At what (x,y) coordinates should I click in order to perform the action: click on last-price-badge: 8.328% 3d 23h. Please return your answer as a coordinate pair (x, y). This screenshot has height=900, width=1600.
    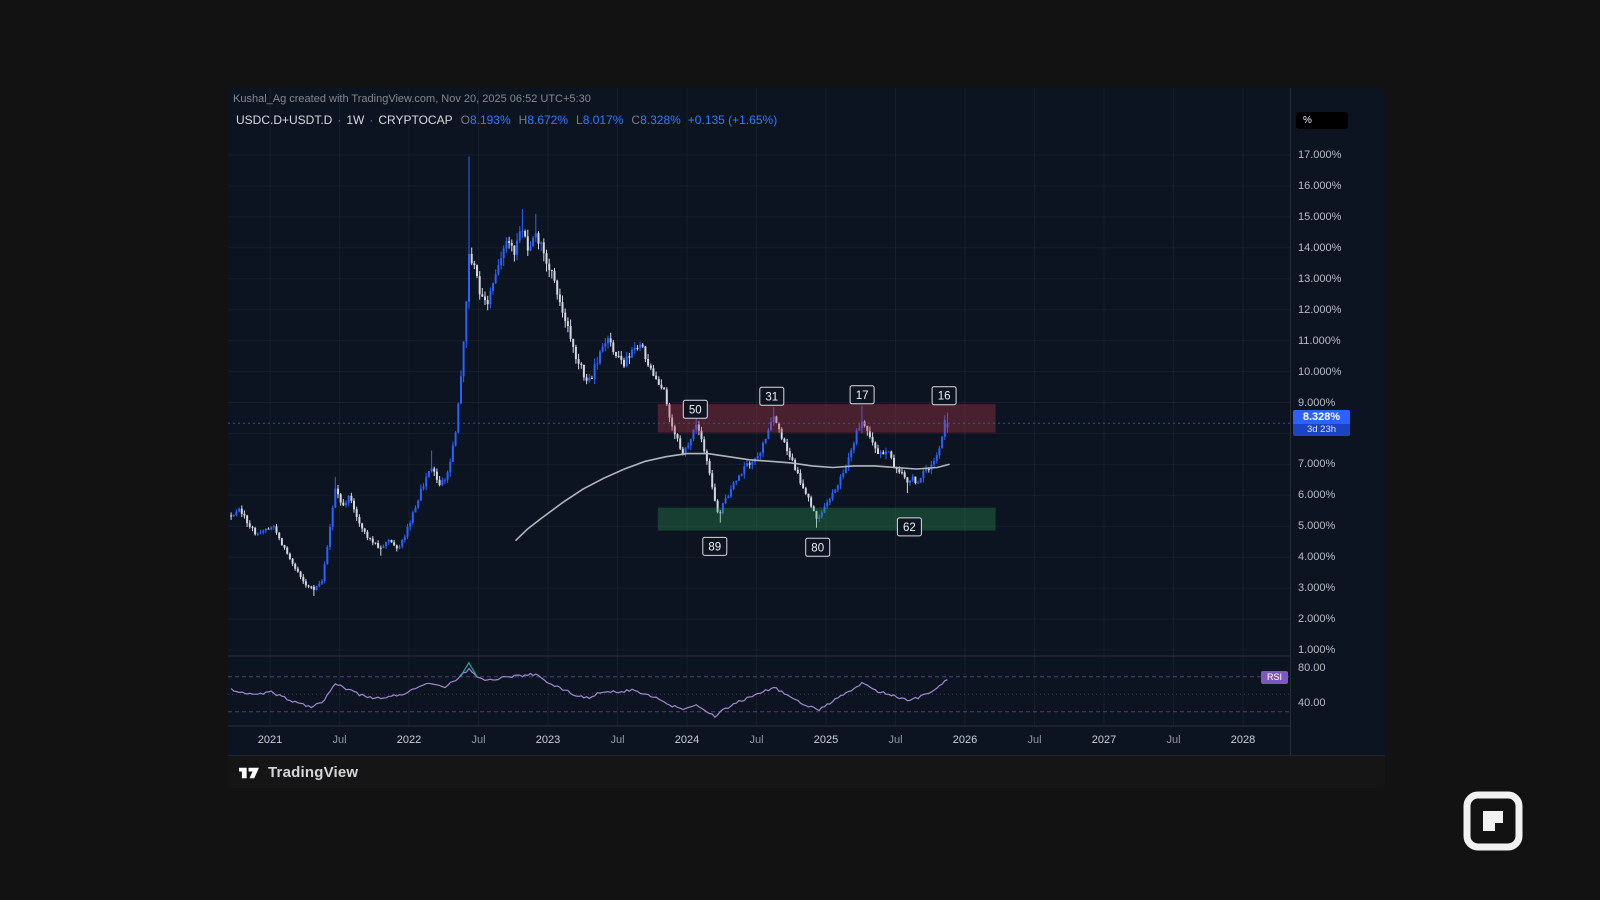
    Looking at the image, I should click on (1321, 423).